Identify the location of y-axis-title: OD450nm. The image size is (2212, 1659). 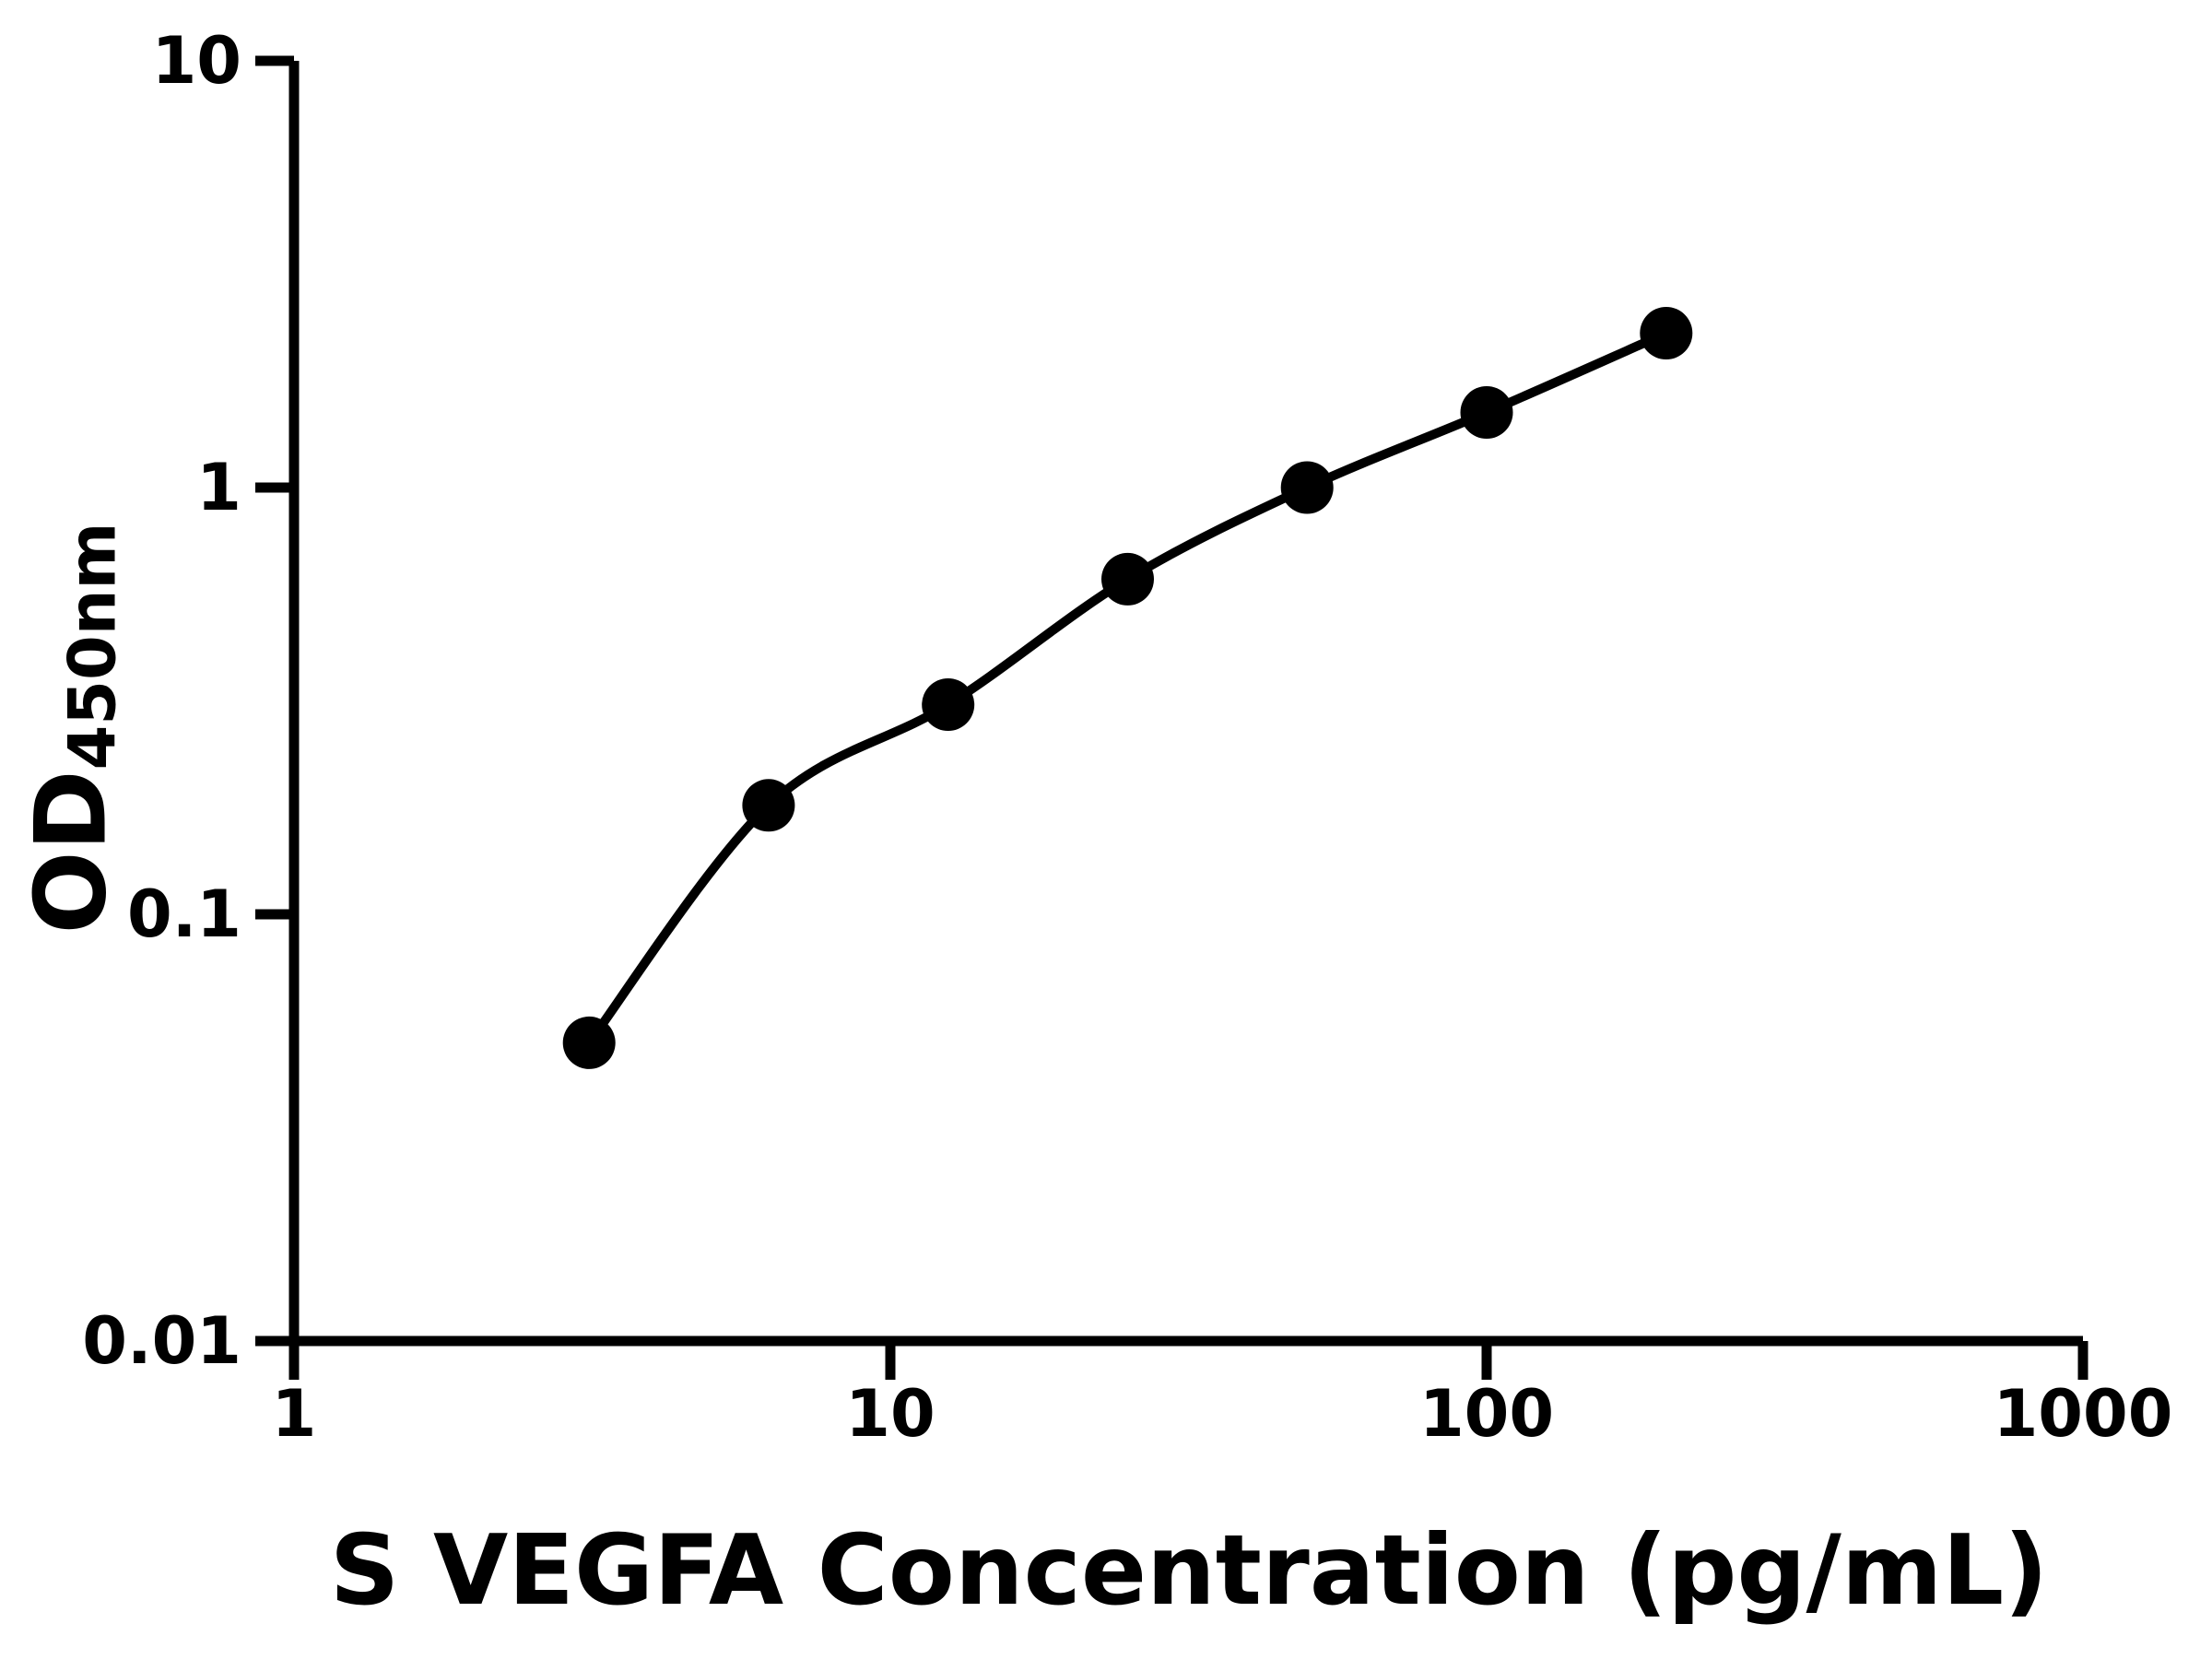
(73, 728).